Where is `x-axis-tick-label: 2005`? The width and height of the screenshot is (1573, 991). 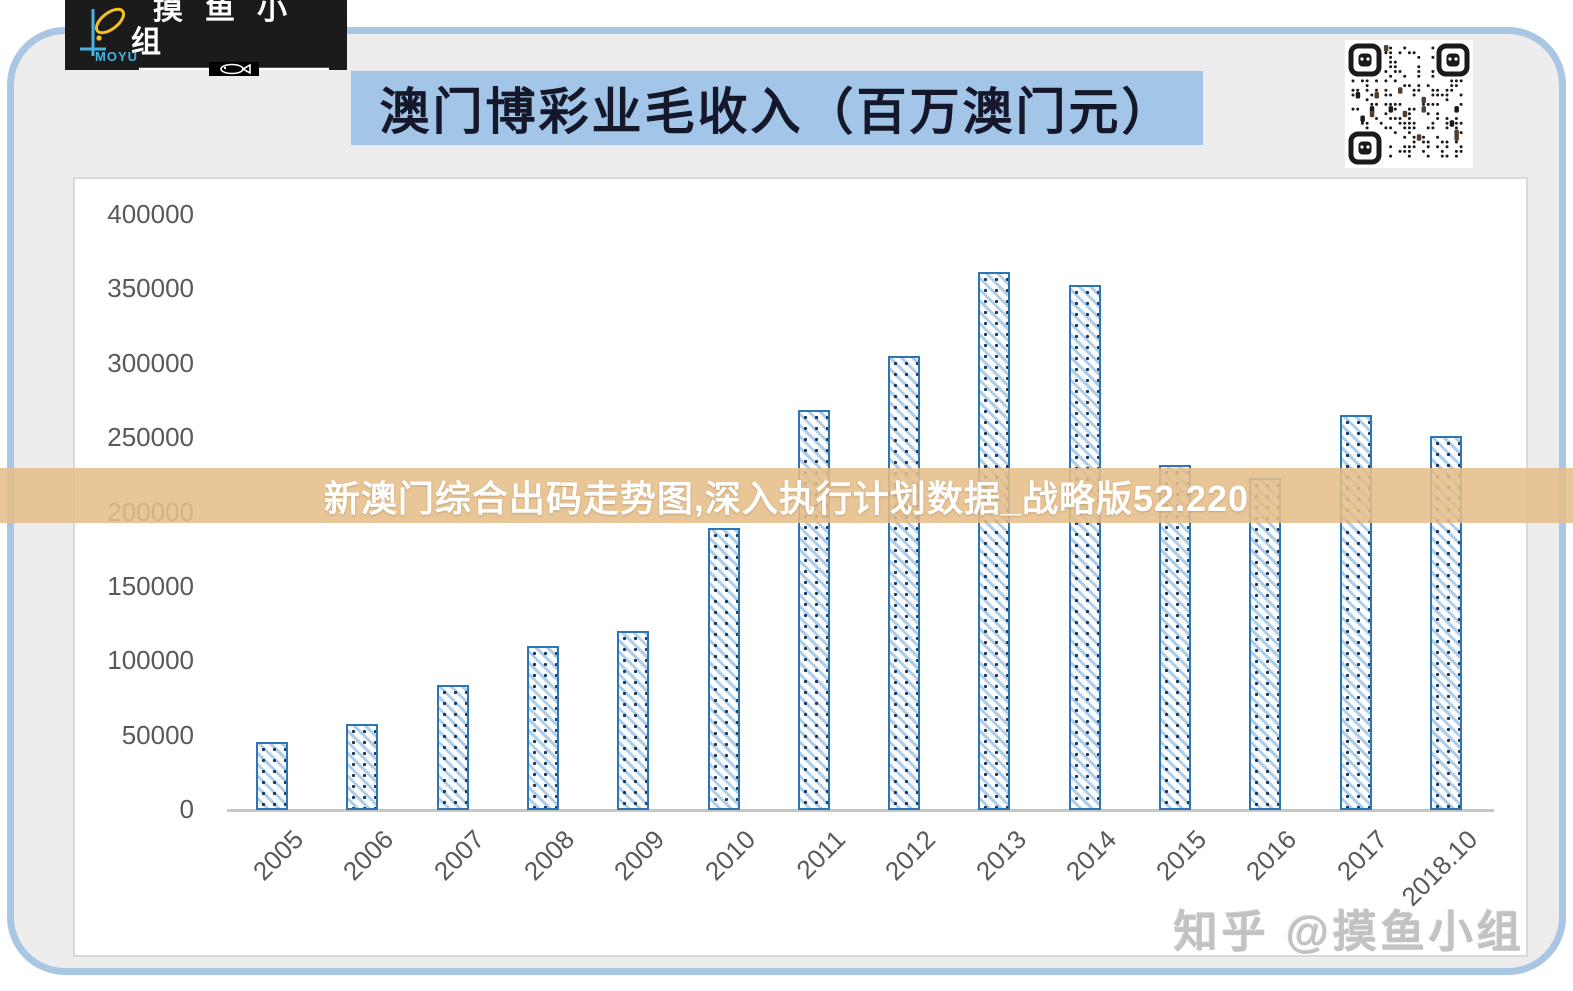
x-axis-tick-label: 2005 is located at coordinates (278, 855).